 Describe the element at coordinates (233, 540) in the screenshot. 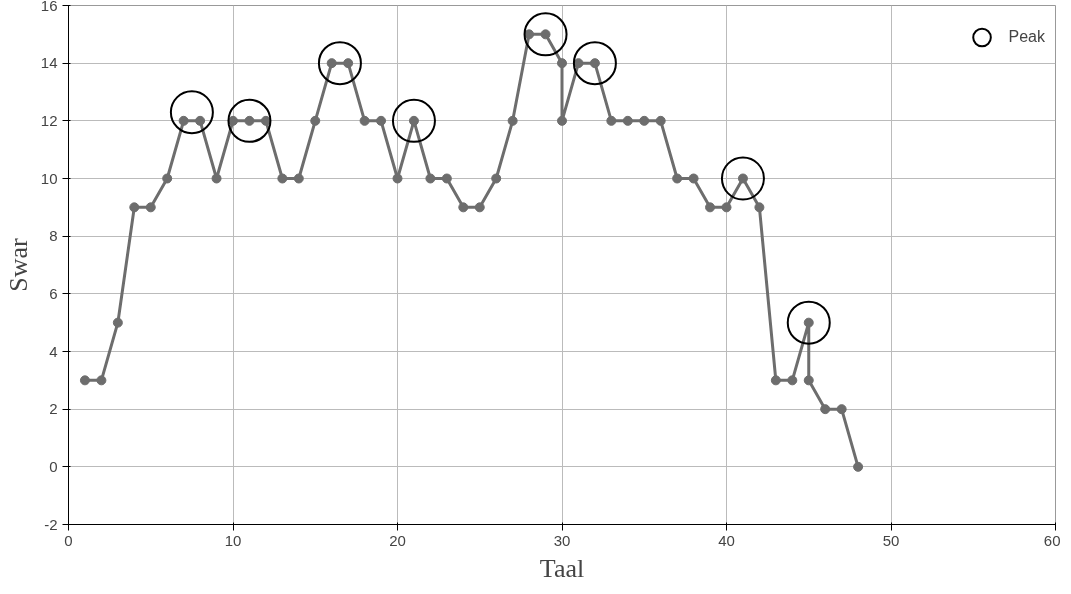

I see `x-tick-label: 10` at that location.